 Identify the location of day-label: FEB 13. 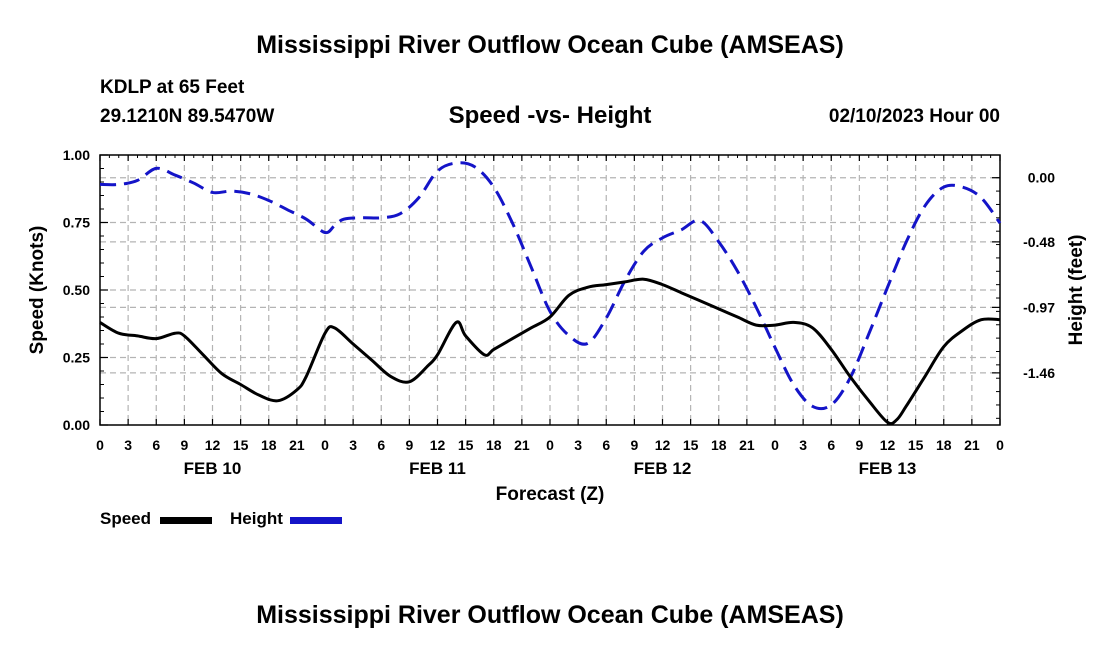
(888, 468).